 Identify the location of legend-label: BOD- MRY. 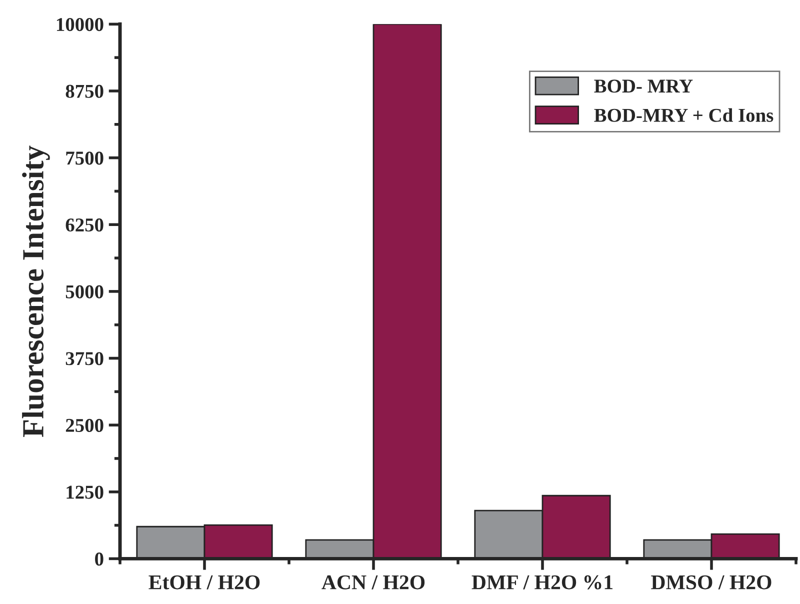
(643, 86).